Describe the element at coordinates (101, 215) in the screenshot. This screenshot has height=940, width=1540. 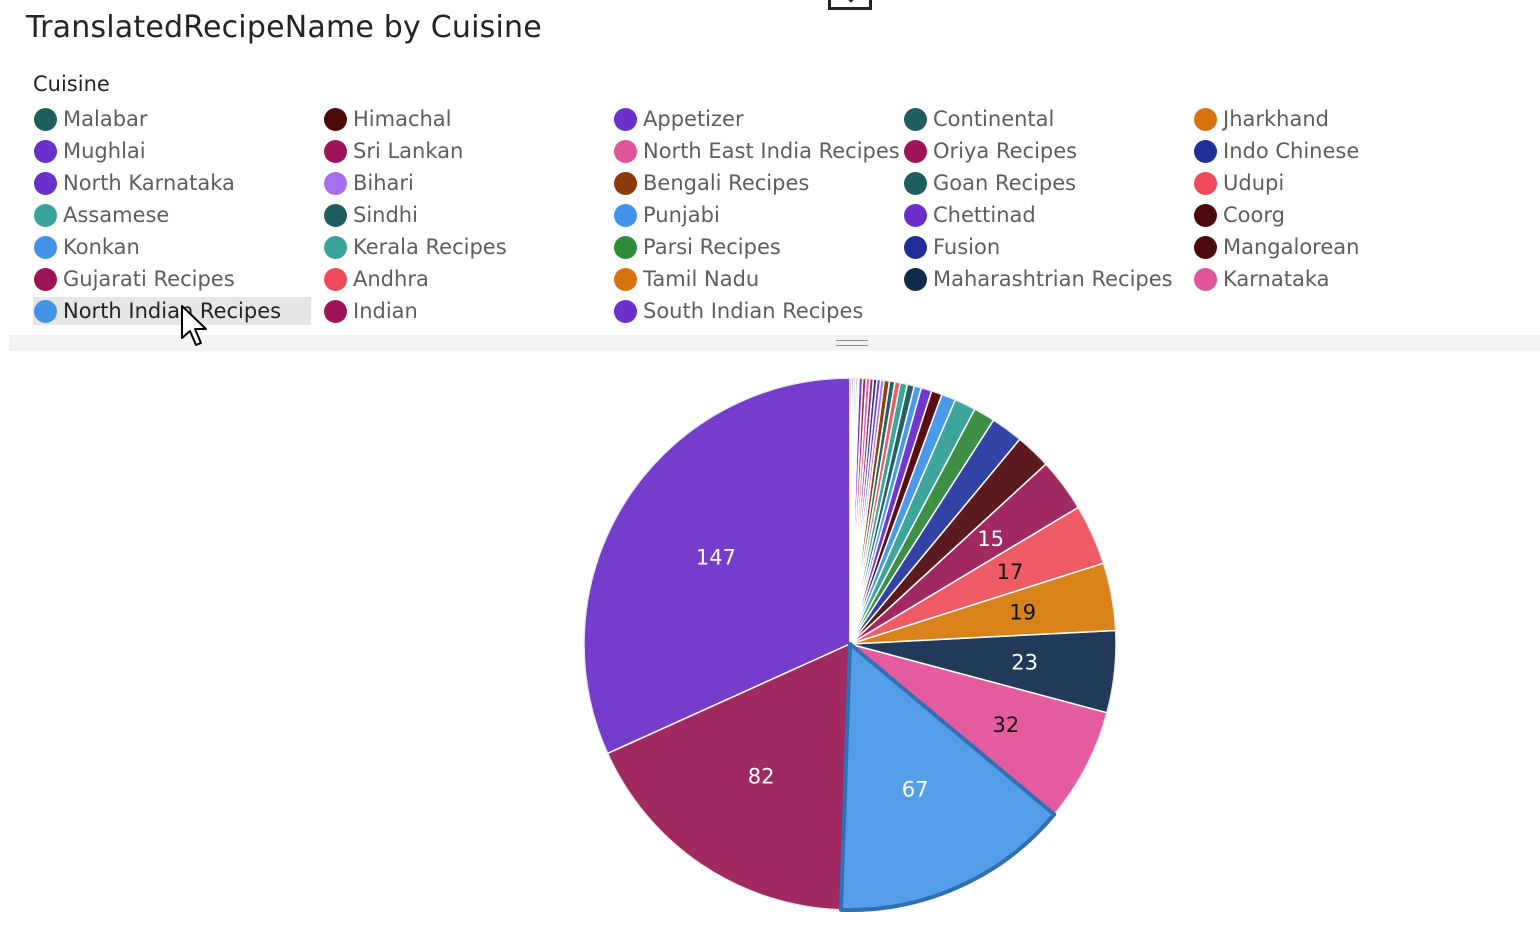
I see `legend-item: Assamese` at that location.